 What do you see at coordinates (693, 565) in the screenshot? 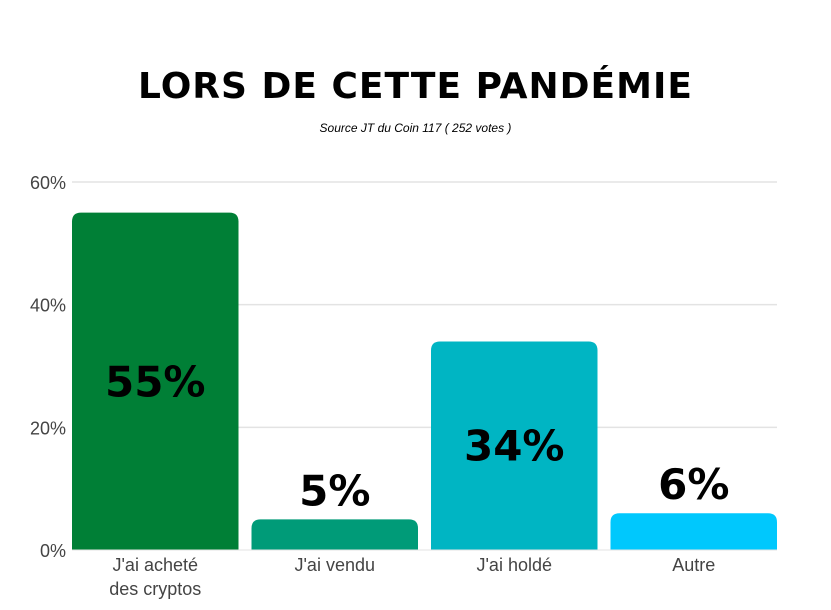
I see `x-category-label: Autre` at bounding box center [693, 565].